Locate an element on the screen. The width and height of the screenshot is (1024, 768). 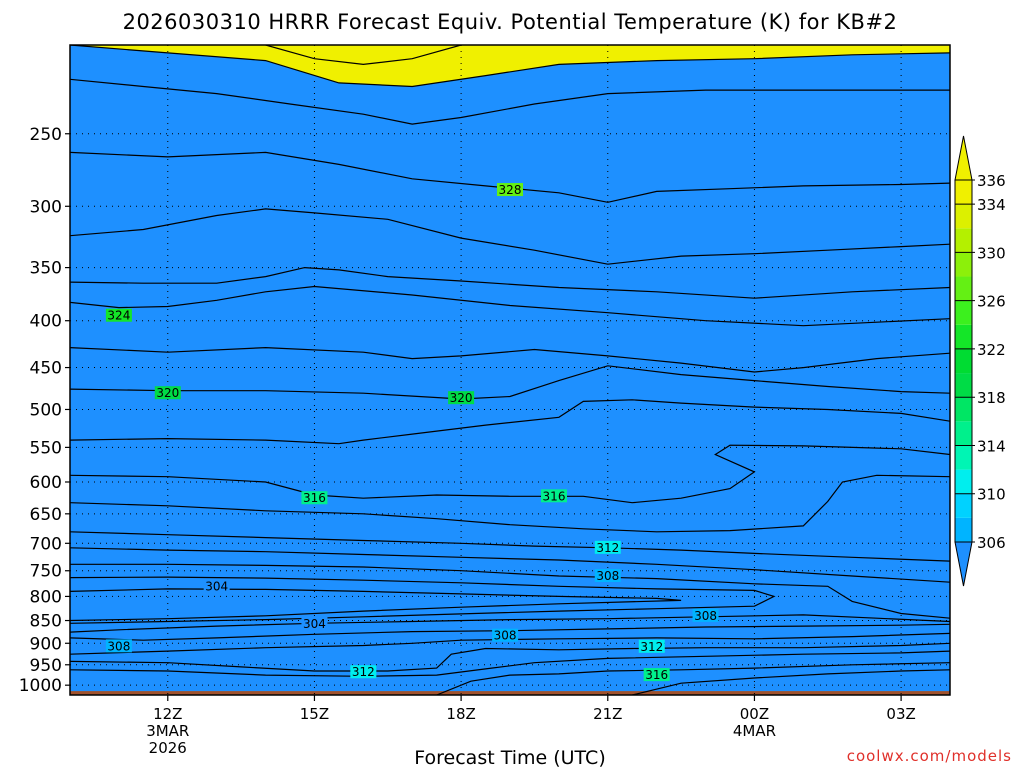
colorbar: 306 310 314 318 322 326 330 334 336 is located at coordinates (980, 361).